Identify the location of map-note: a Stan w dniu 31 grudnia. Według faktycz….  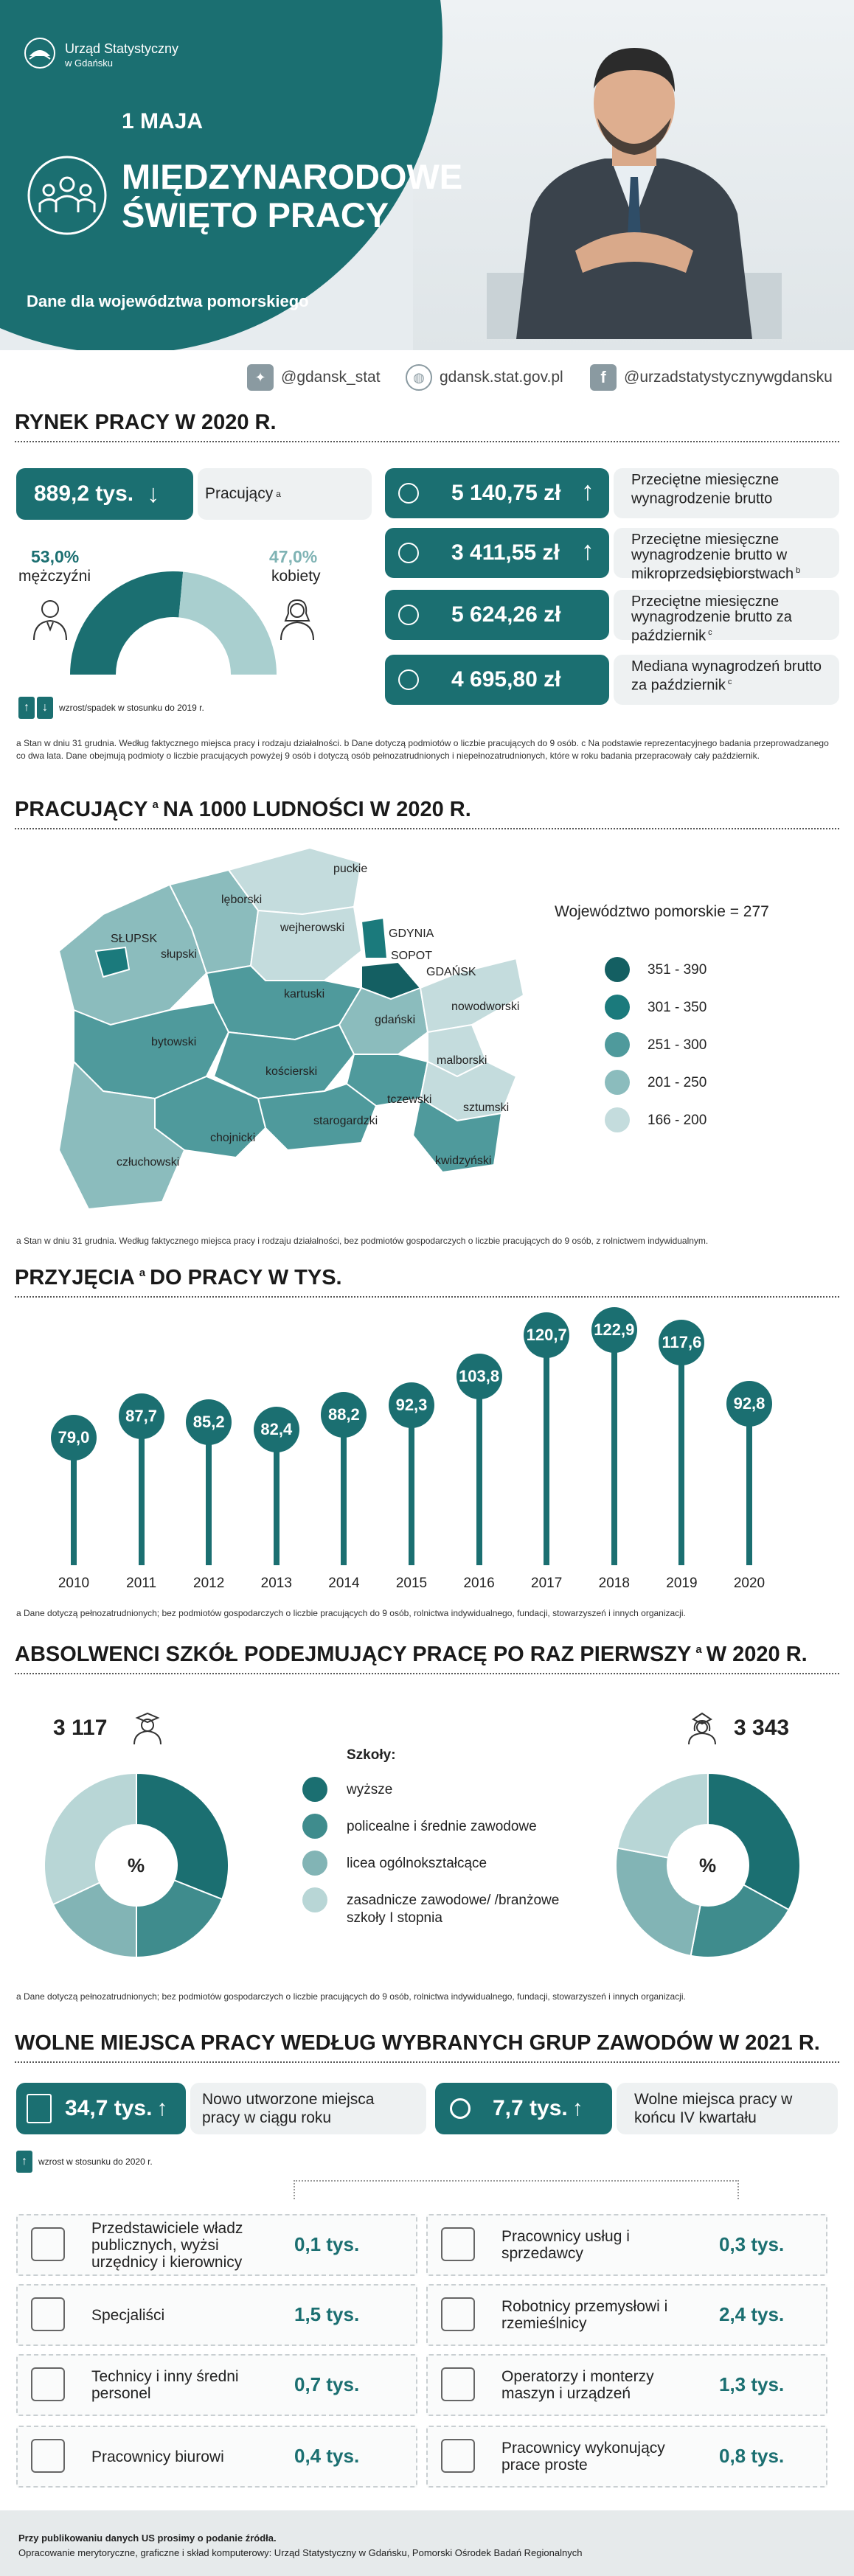
(362, 1241).